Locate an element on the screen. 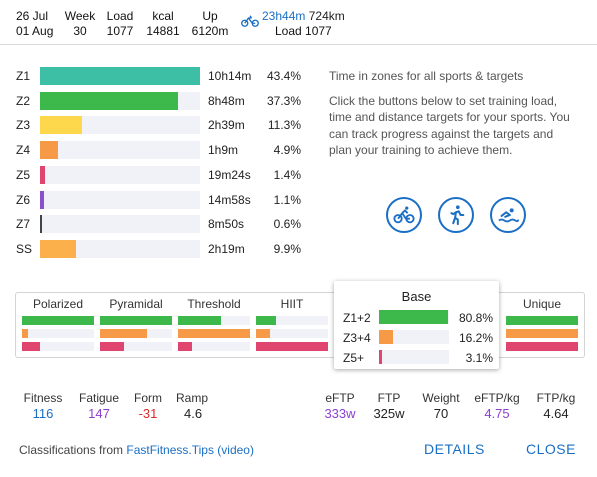 This screenshot has width=597, height=477. popup-row-percent: 16.2% is located at coordinates (475, 338).